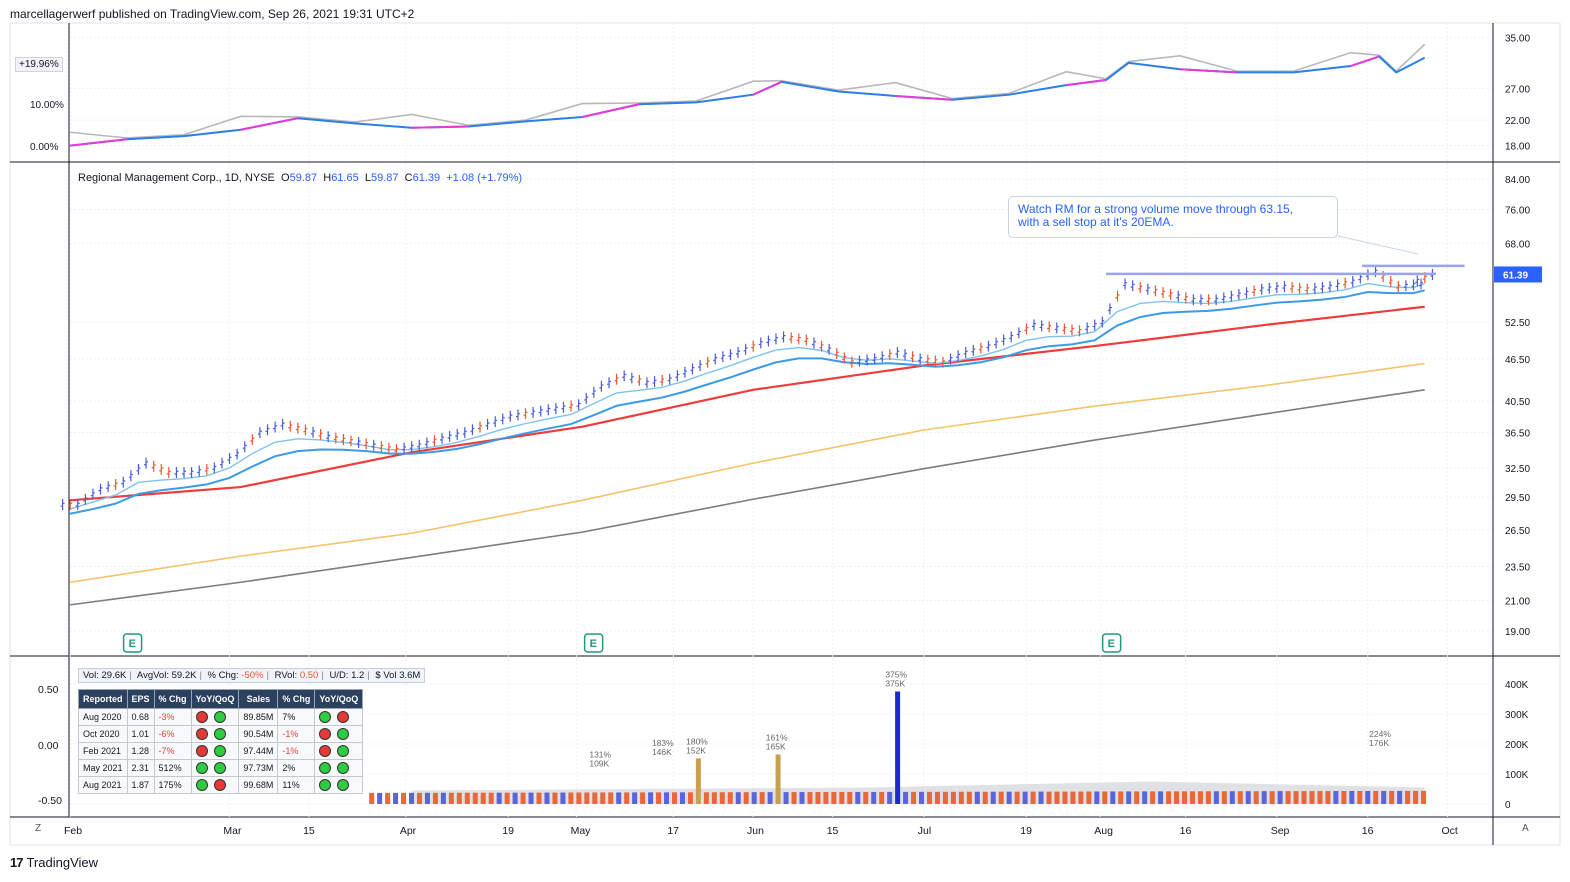  What do you see at coordinates (172, 785) in the screenshot?
I see `cell-eps-chg: 175%` at bounding box center [172, 785].